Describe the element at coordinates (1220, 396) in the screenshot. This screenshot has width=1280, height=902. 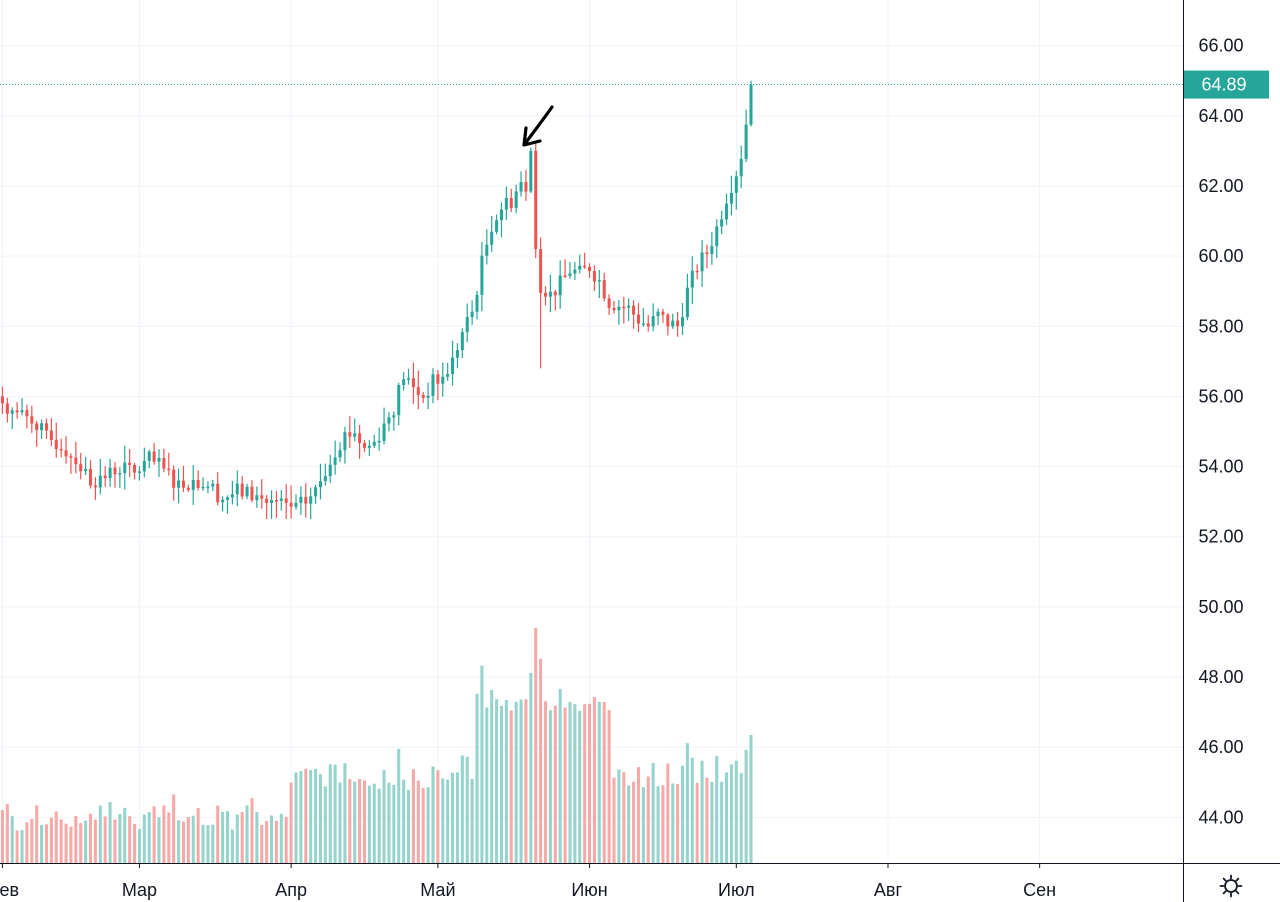
I see `y-tick-label: 56.00` at that location.